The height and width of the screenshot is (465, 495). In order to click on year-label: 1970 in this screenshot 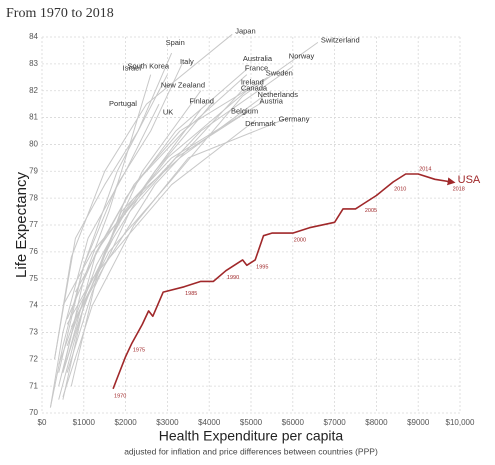, I will do `click(120, 396)`.